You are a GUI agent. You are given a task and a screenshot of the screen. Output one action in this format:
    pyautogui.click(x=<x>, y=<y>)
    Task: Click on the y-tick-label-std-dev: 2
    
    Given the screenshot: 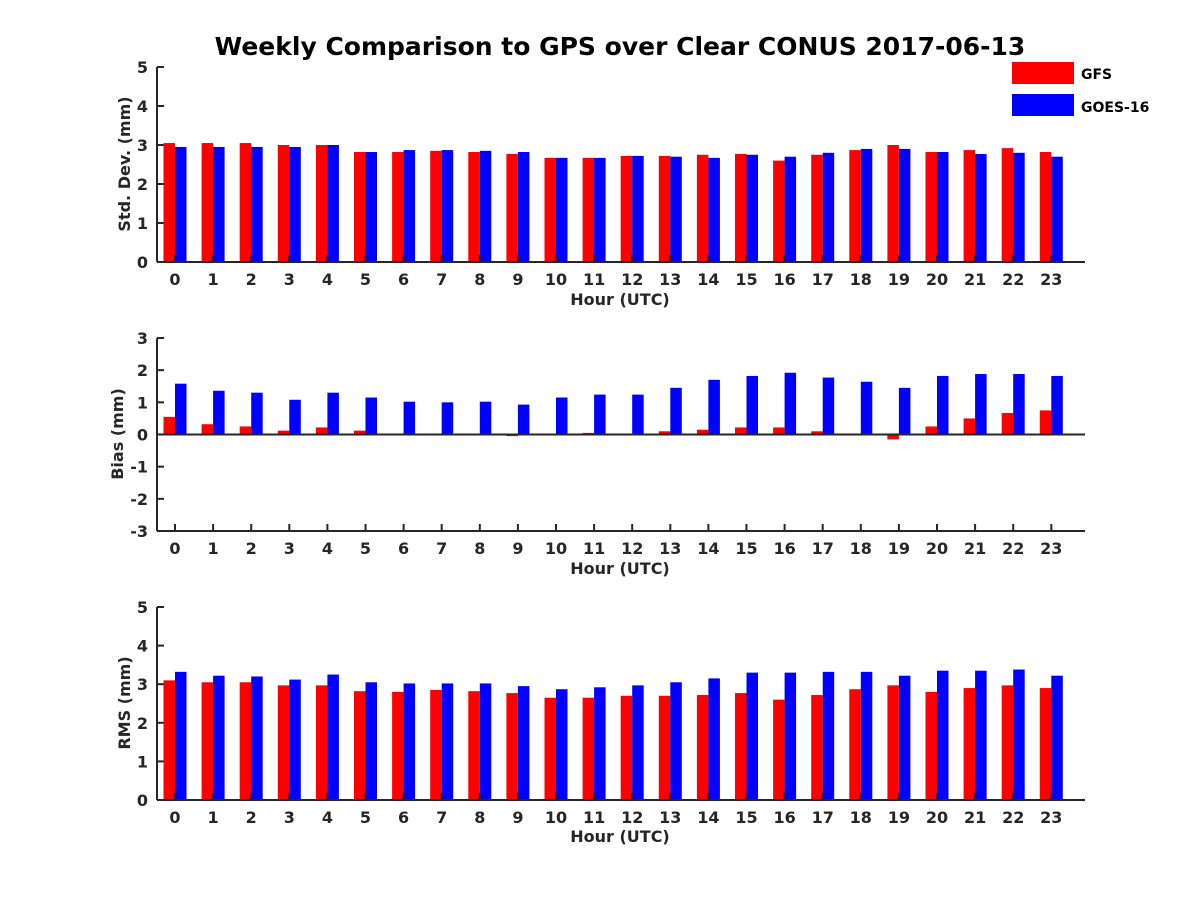 What is the action you would take?
    pyautogui.click(x=142, y=184)
    